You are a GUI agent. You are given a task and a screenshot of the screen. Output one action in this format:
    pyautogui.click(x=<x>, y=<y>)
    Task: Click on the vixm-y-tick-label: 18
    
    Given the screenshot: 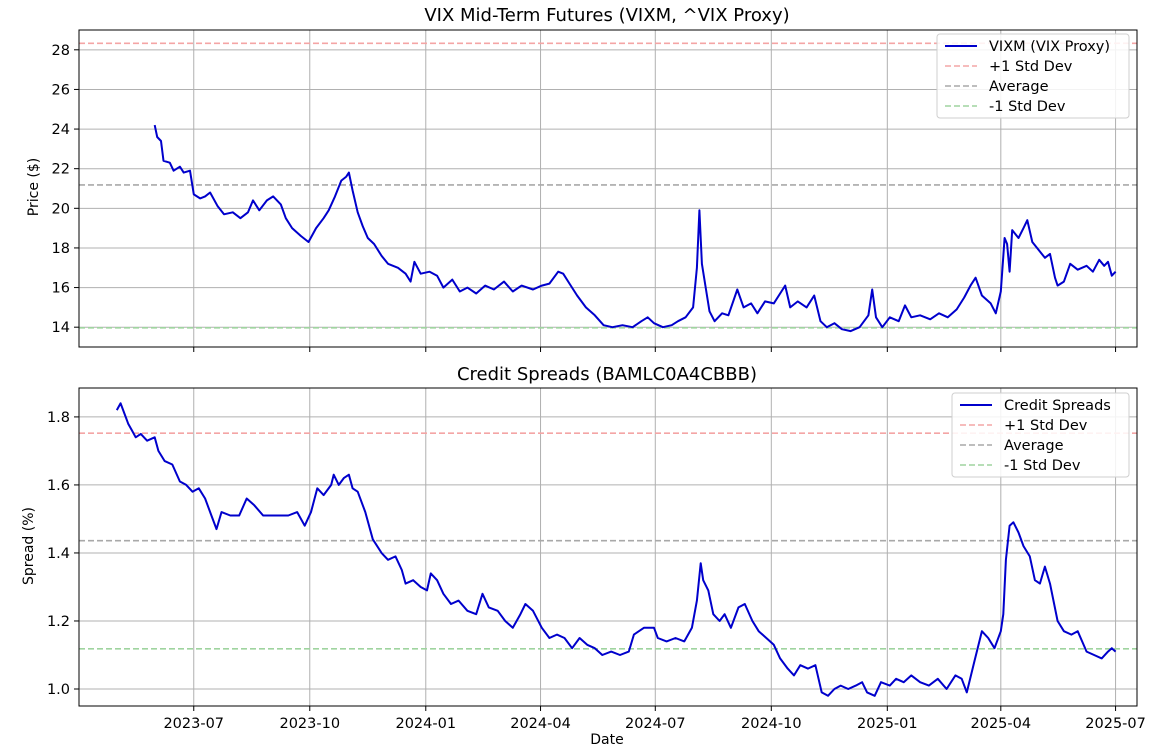 What is the action you would take?
    pyautogui.click(x=61, y=249)
    